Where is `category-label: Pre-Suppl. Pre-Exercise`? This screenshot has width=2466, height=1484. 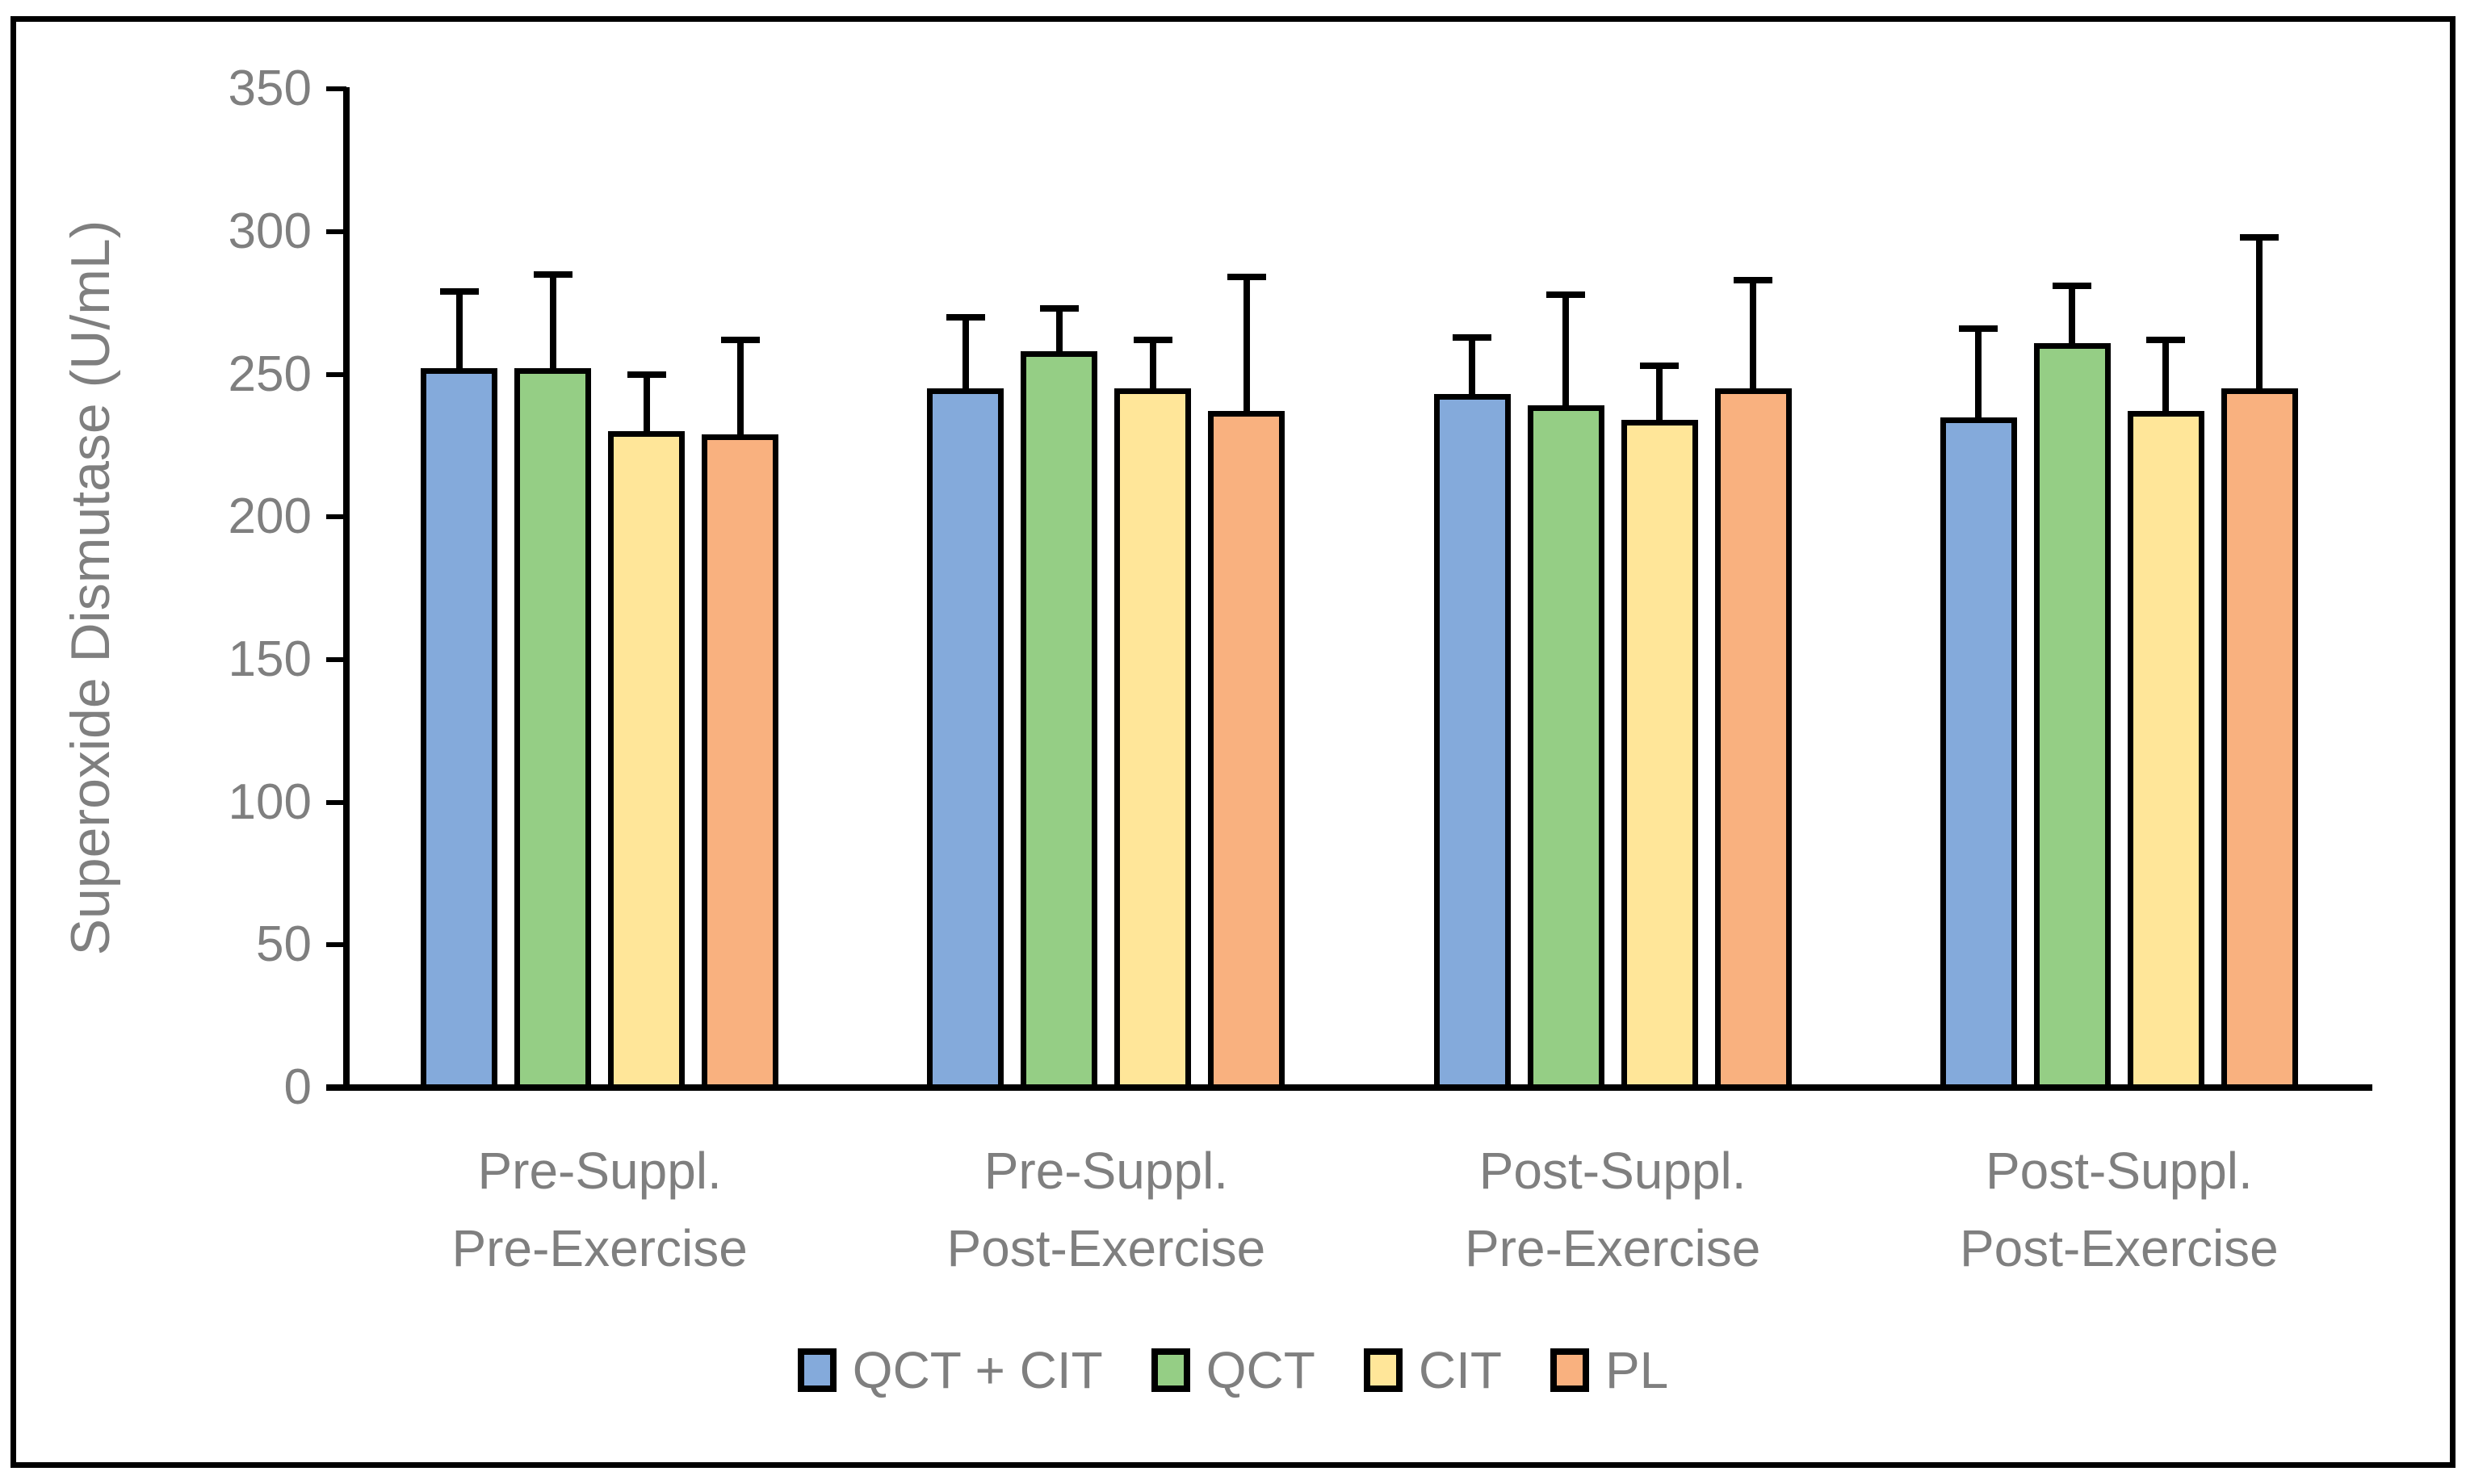 category-label: Pre-Suppl. Pre-Exercise is located at coordinates (600, 1209).